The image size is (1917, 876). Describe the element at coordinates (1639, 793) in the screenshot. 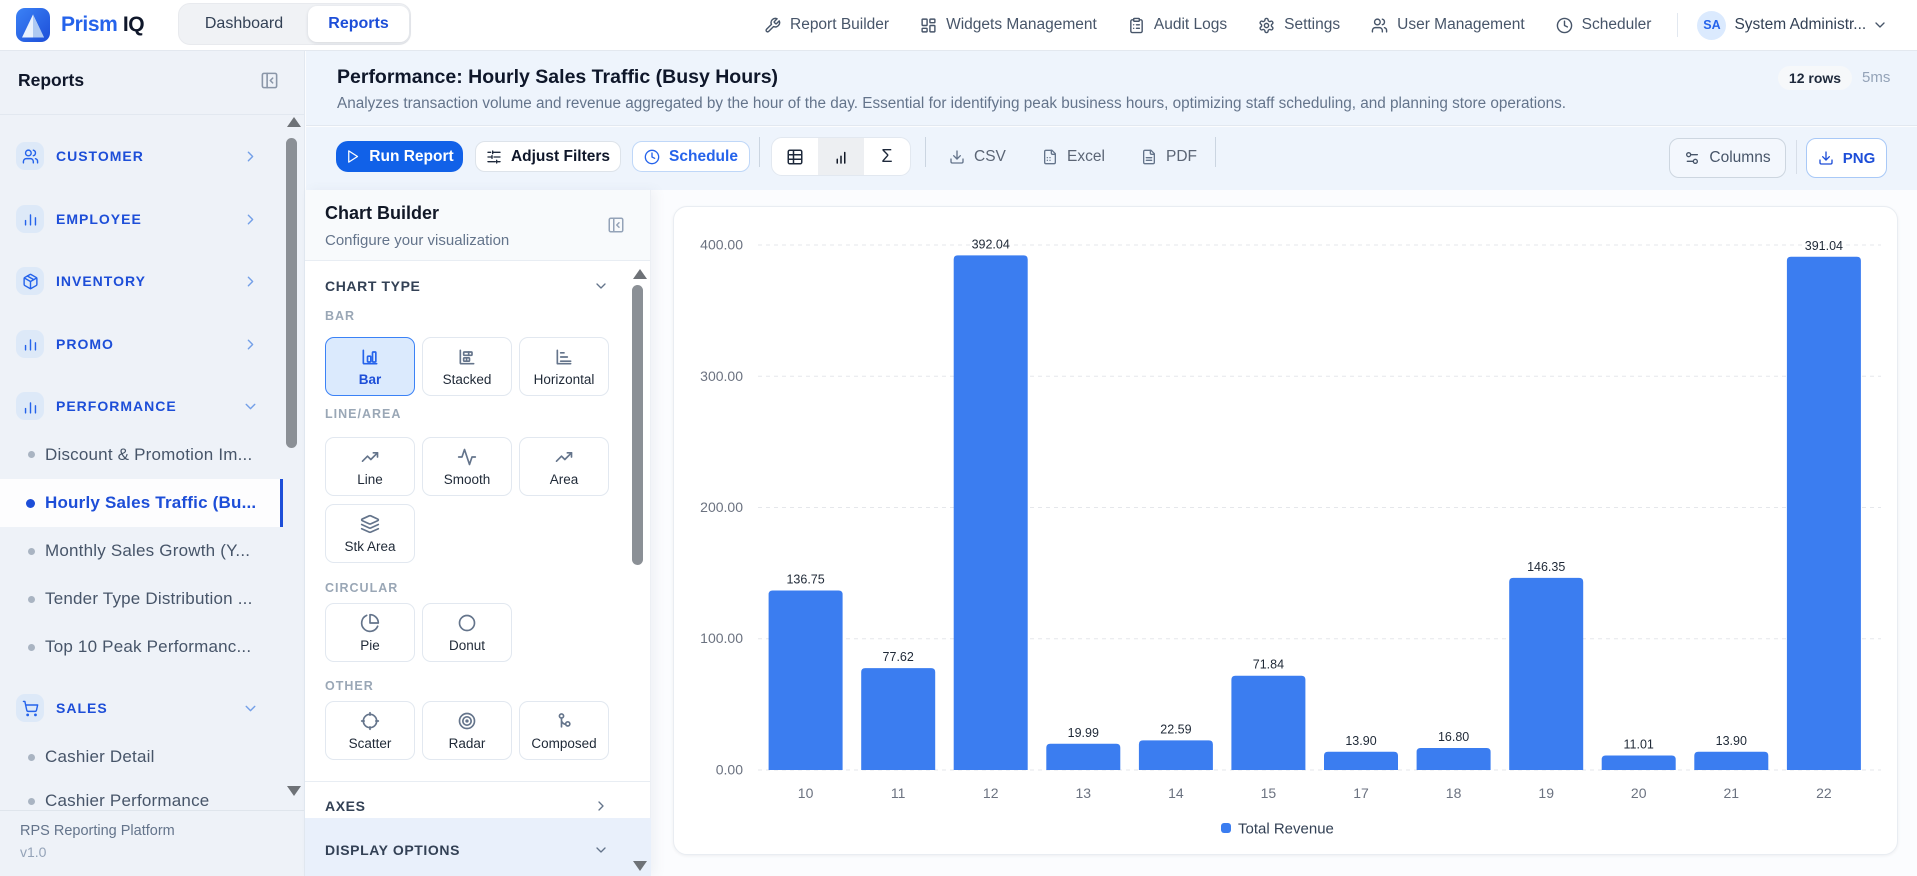

I see `svg-text: 20` at that location.